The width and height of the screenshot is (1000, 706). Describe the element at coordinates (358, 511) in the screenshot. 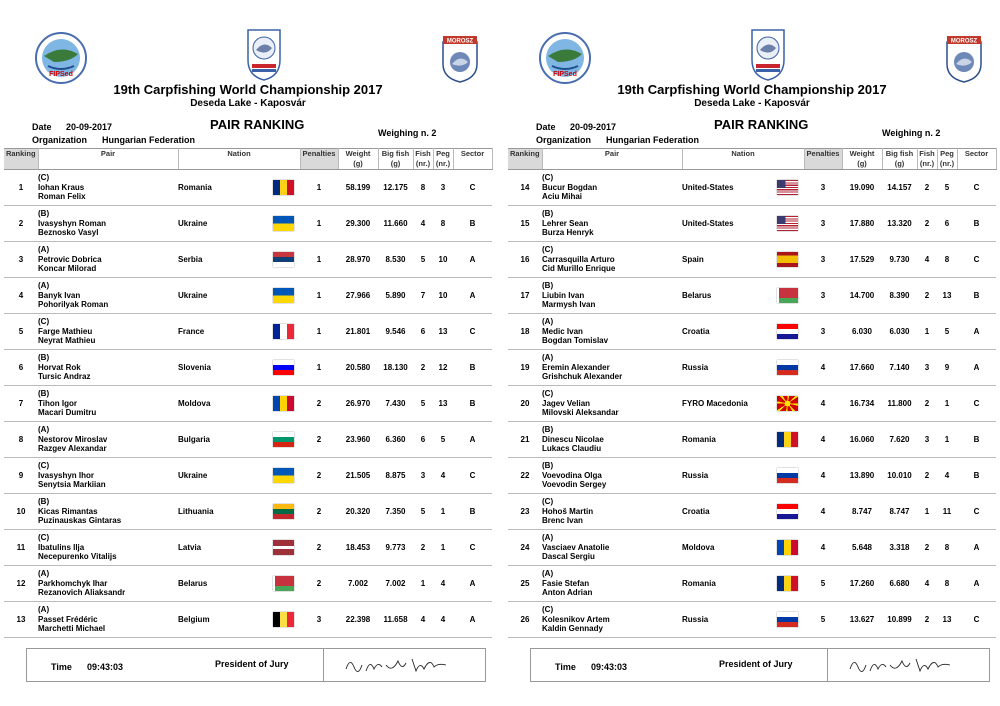

I see `weight-cell: 20.320` at that location.